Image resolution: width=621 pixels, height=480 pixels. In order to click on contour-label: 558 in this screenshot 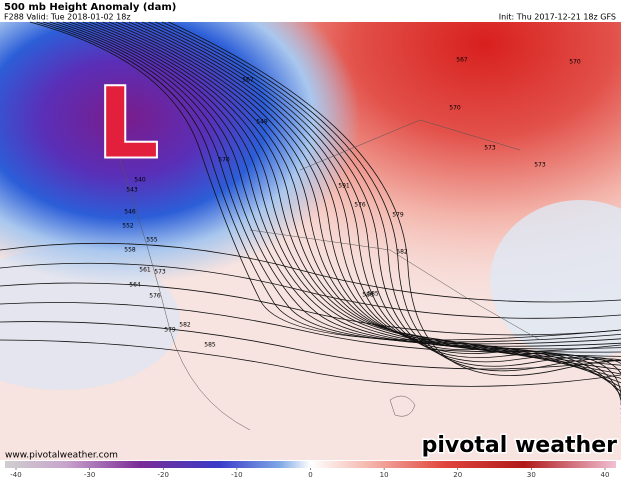, I will do `click(130, 250)`.